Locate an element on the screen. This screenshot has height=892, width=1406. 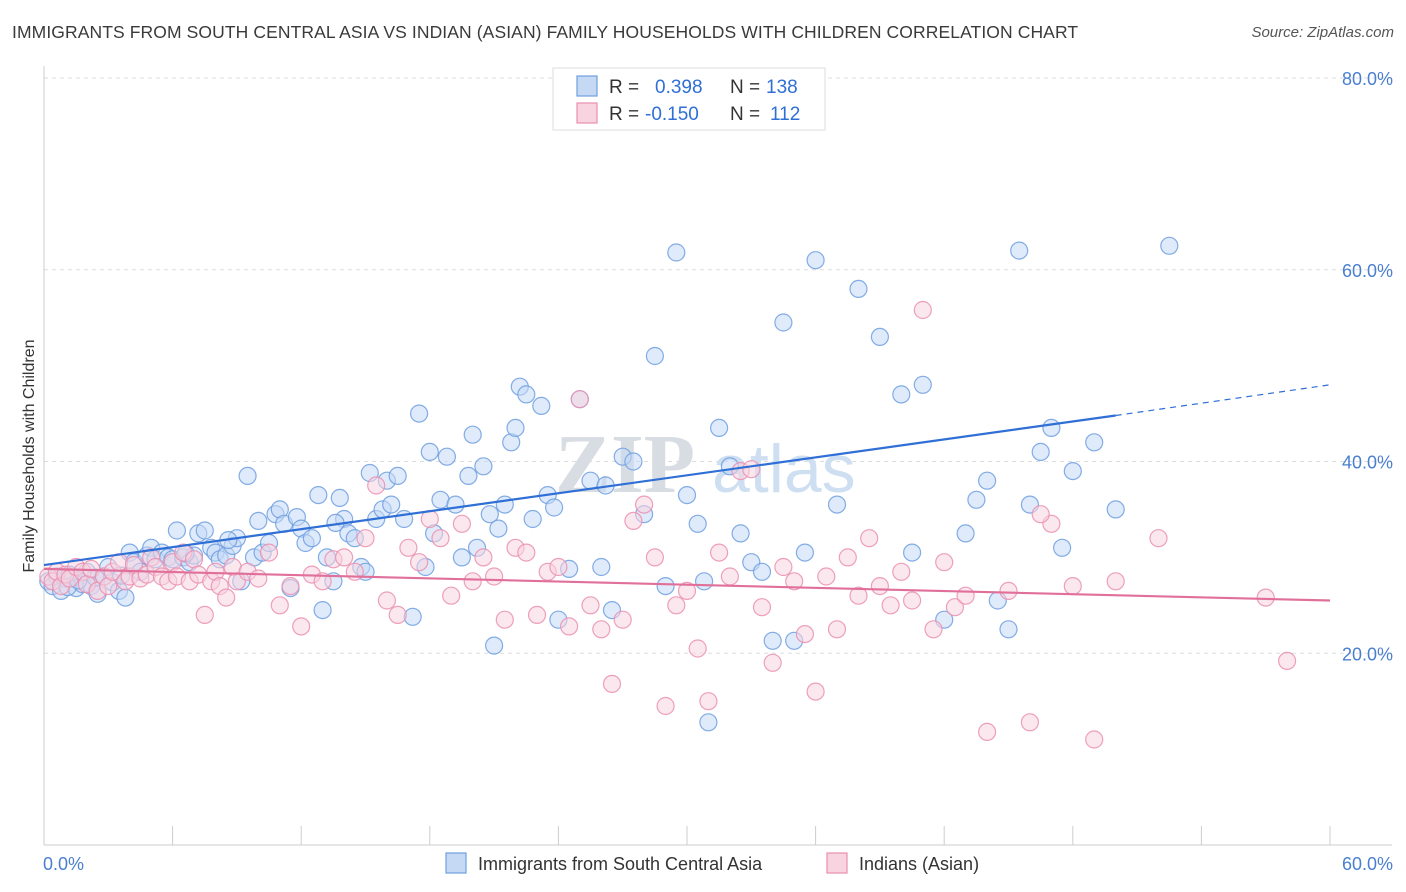
legend-r-value: -0.150 is located at coordinates (672, 114).